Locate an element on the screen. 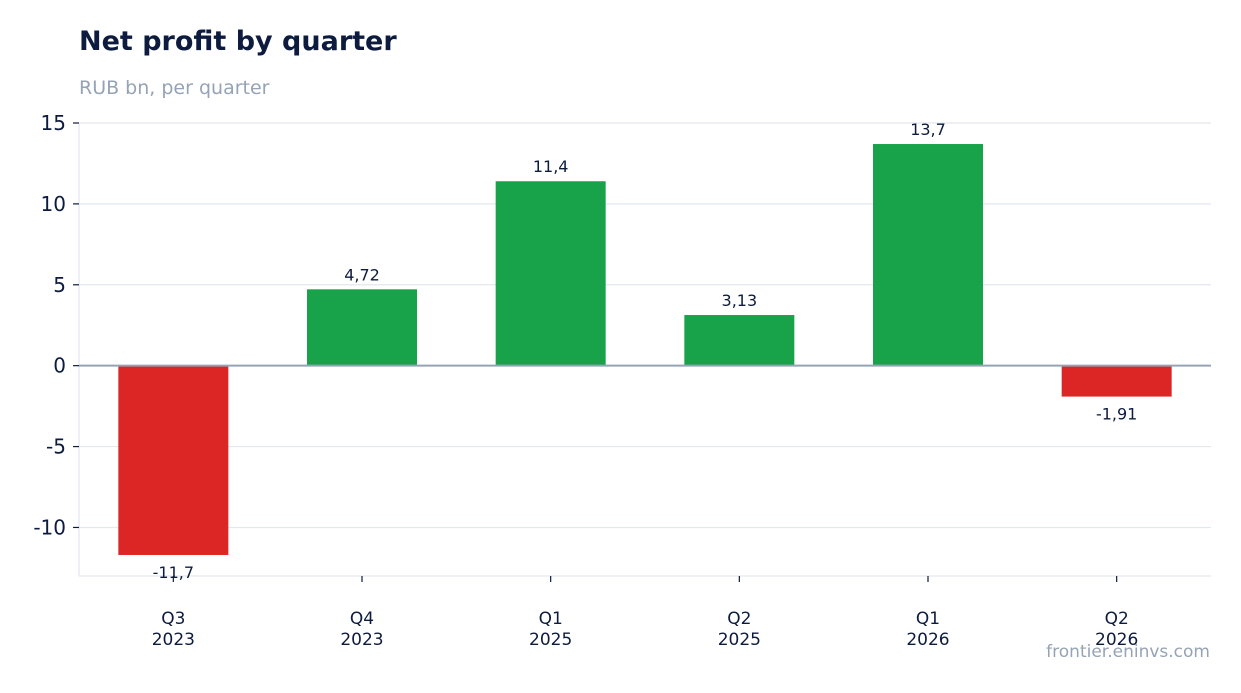 The height and width of the screenshot is (693, 1241). data-label: 3,13 is located at coordinates (740, 300).